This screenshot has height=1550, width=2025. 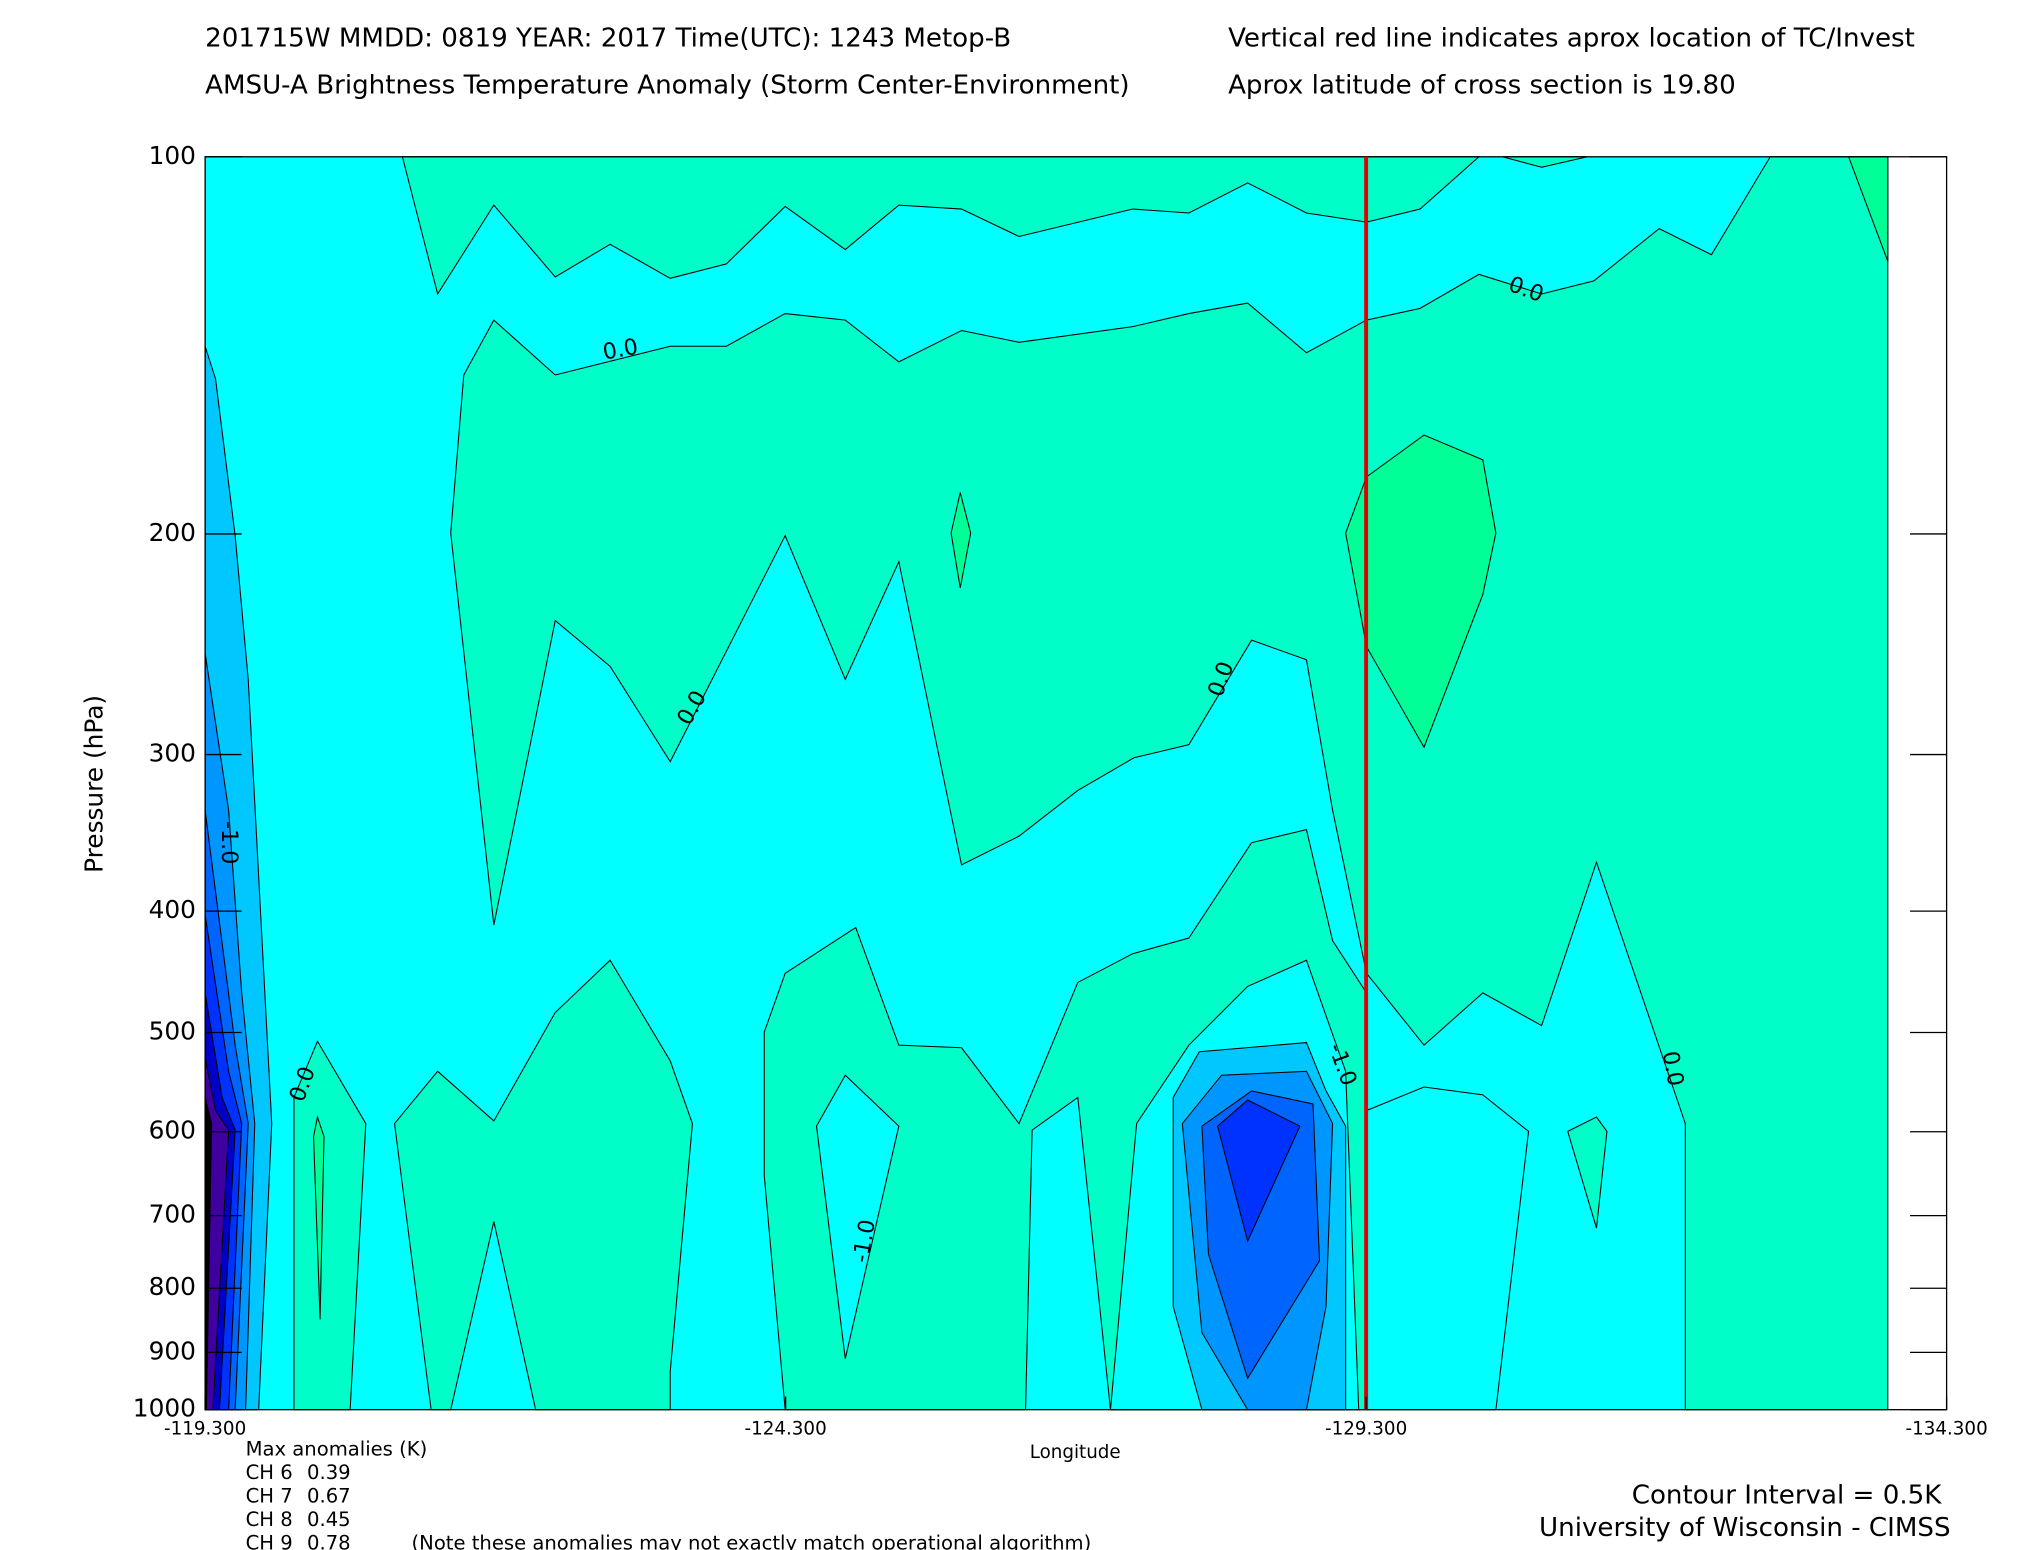 I want to click on channel-name: CH 8, so click(x=269, y=1519).